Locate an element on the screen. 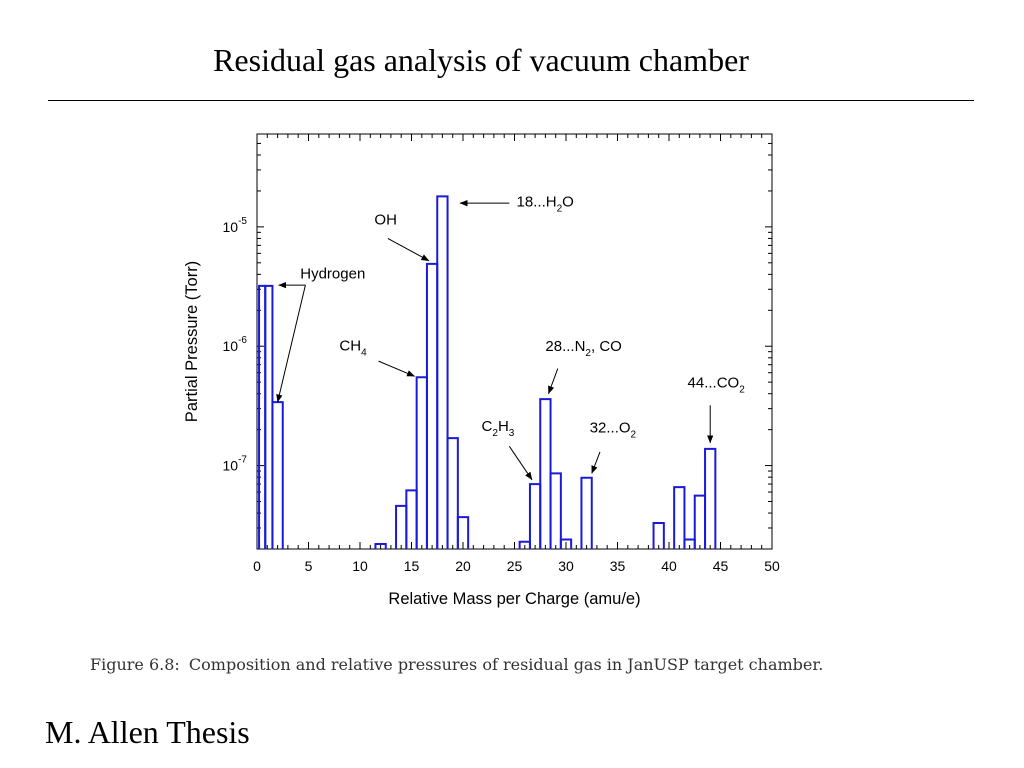 This screenshot has height=768, width=1024. y-tick-label: 10⁻⁶ is located at coordinates (235, 344).